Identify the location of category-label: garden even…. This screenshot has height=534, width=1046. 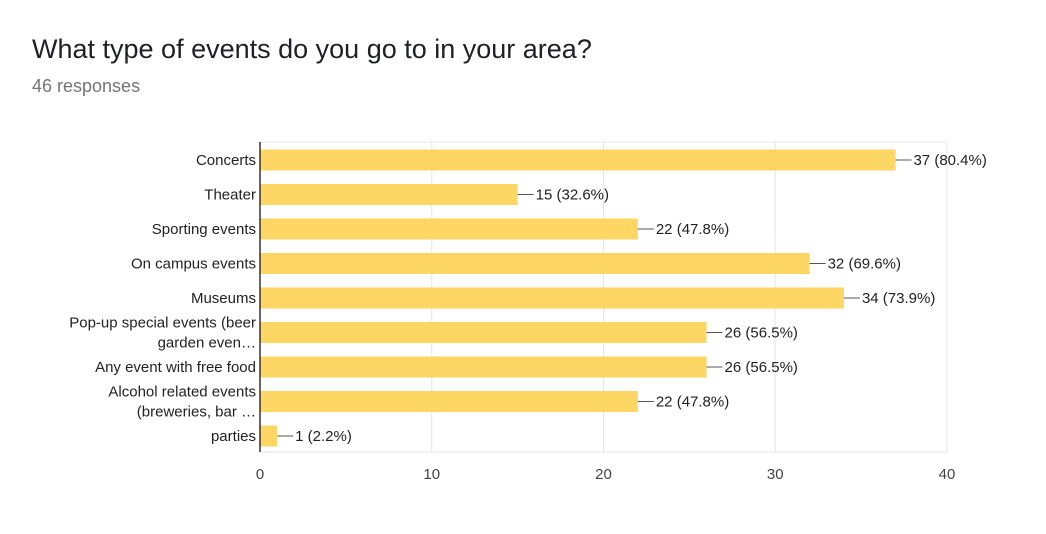
(207, 343).